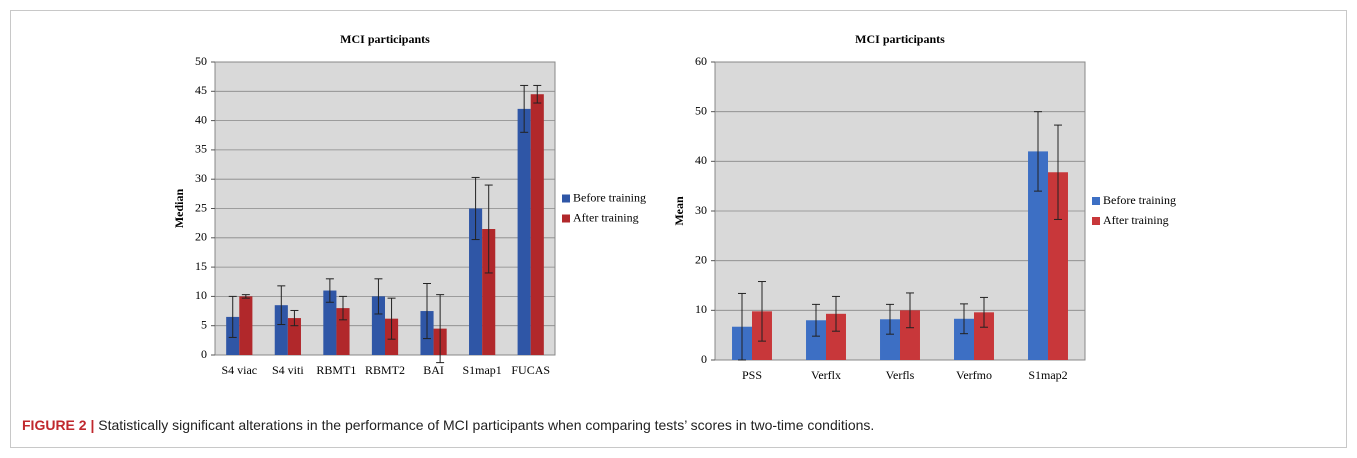 Image resolution: width=1357 pixels, height=458 pixels. What do you see at coordinates (433, 370) in the screenshot?
I see `x-tick-label: BAI` at bounding box center [433, 370].